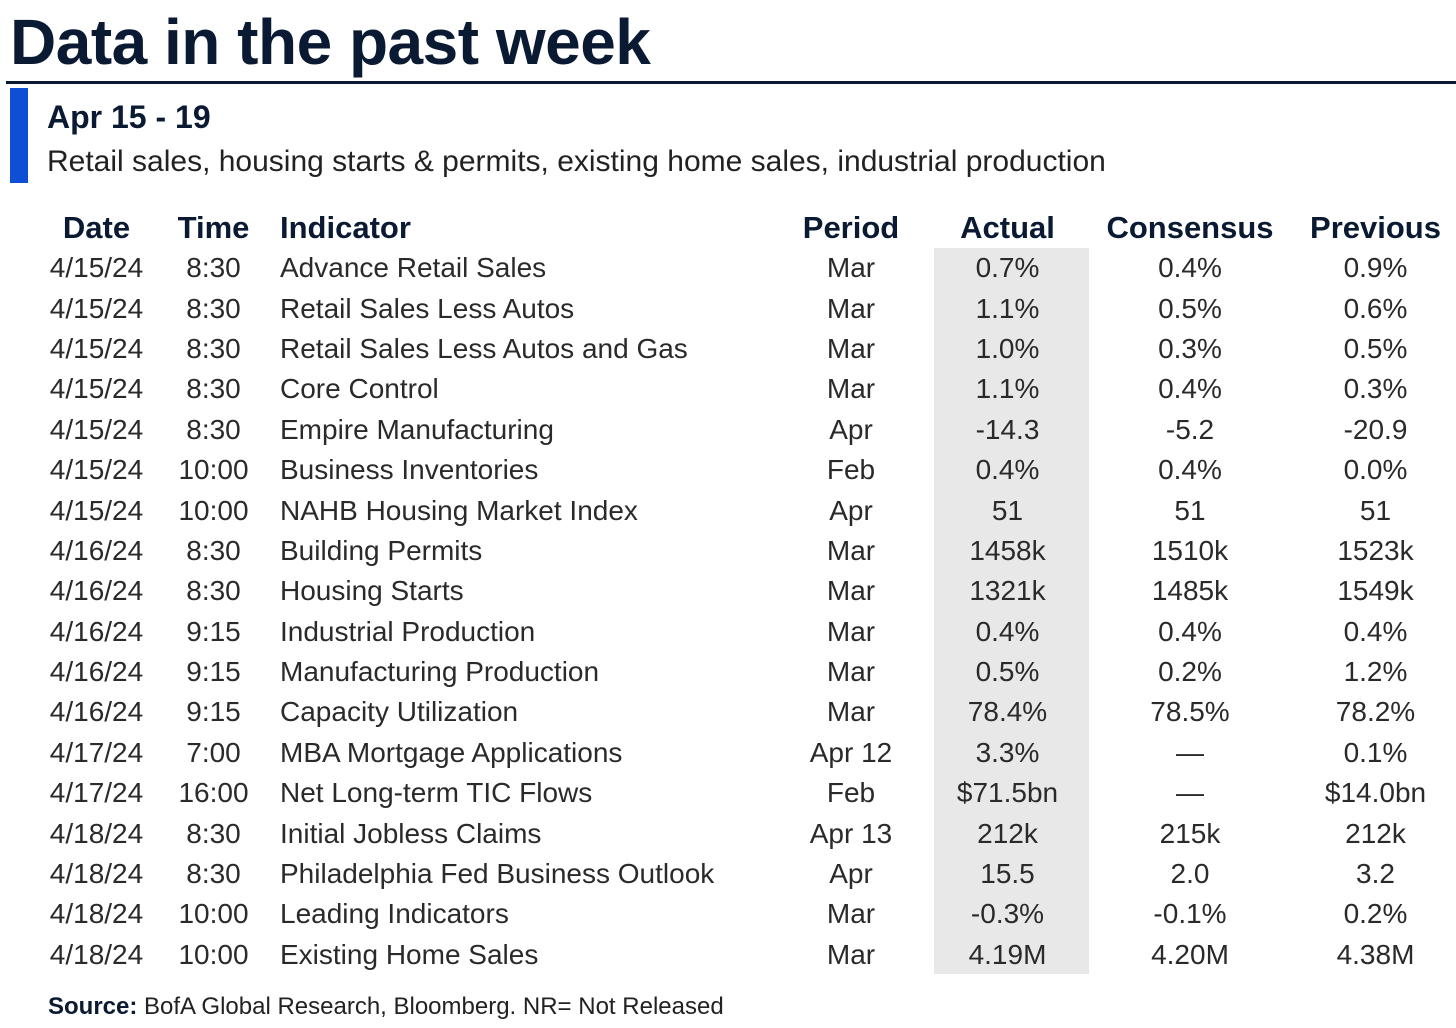  What do you see at coordinates (399, 712) in the screenshot?
I see `cell-indicator: Capacity Utilization` at bounding box center [399, 712].